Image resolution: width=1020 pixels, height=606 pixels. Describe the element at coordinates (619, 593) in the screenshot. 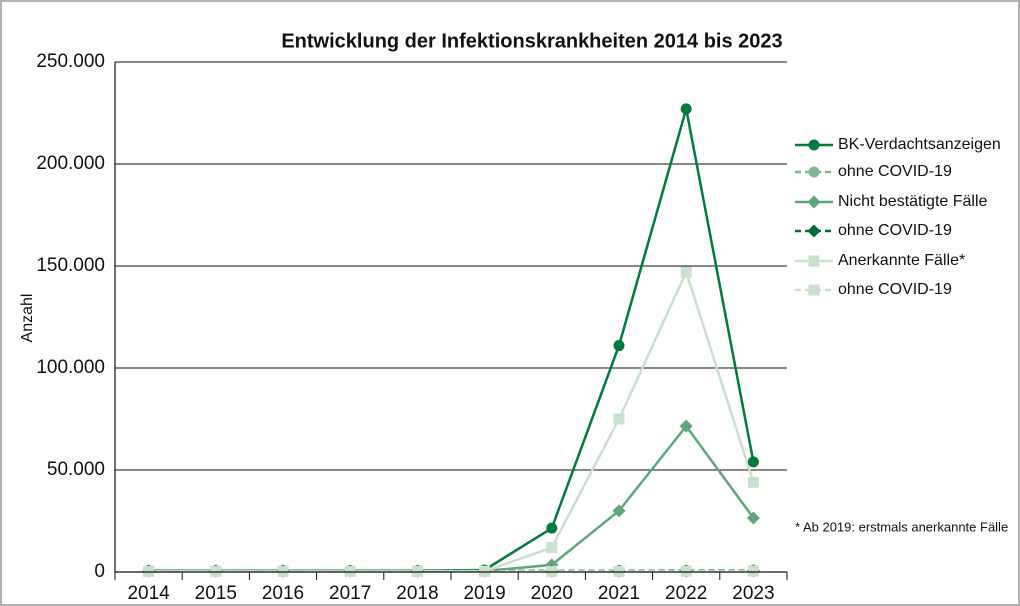

I see `x-tick-label: 2021` at that location.